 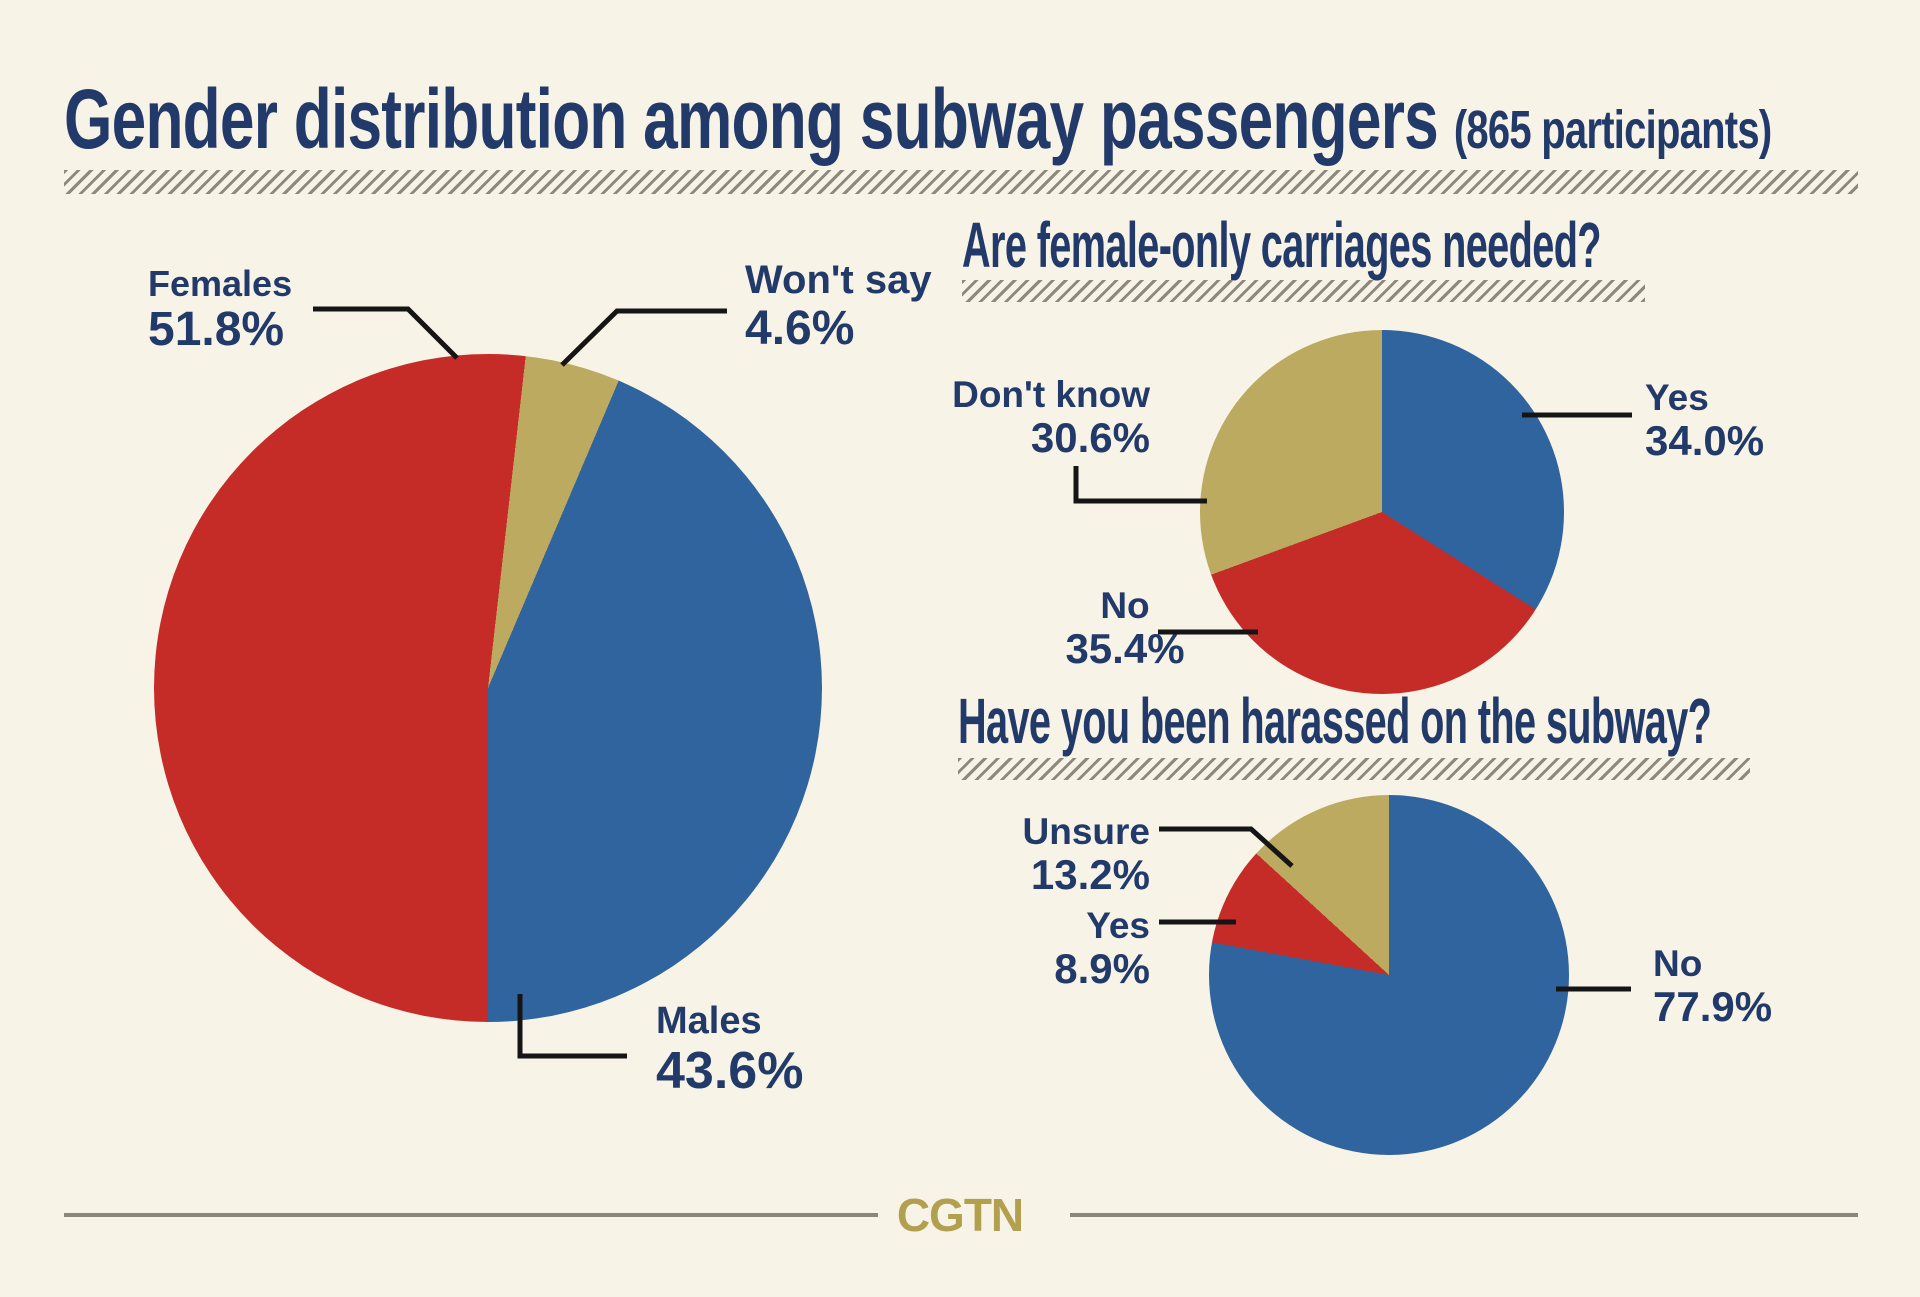 What do you see at coordinates (1705, 440) in the screenshot?
I see `label-carriages-yes-value: 34.0%` at bounding box center [1705, 440].